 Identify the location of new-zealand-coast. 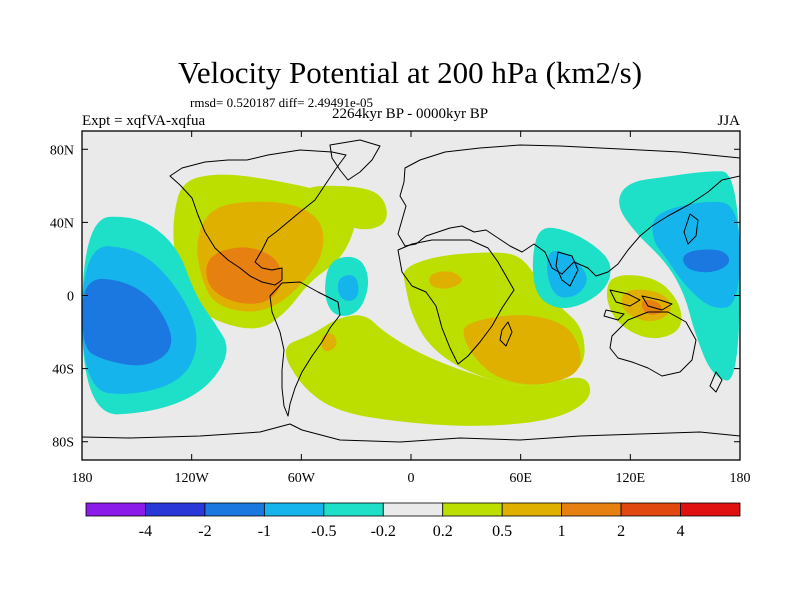
(716, 382).